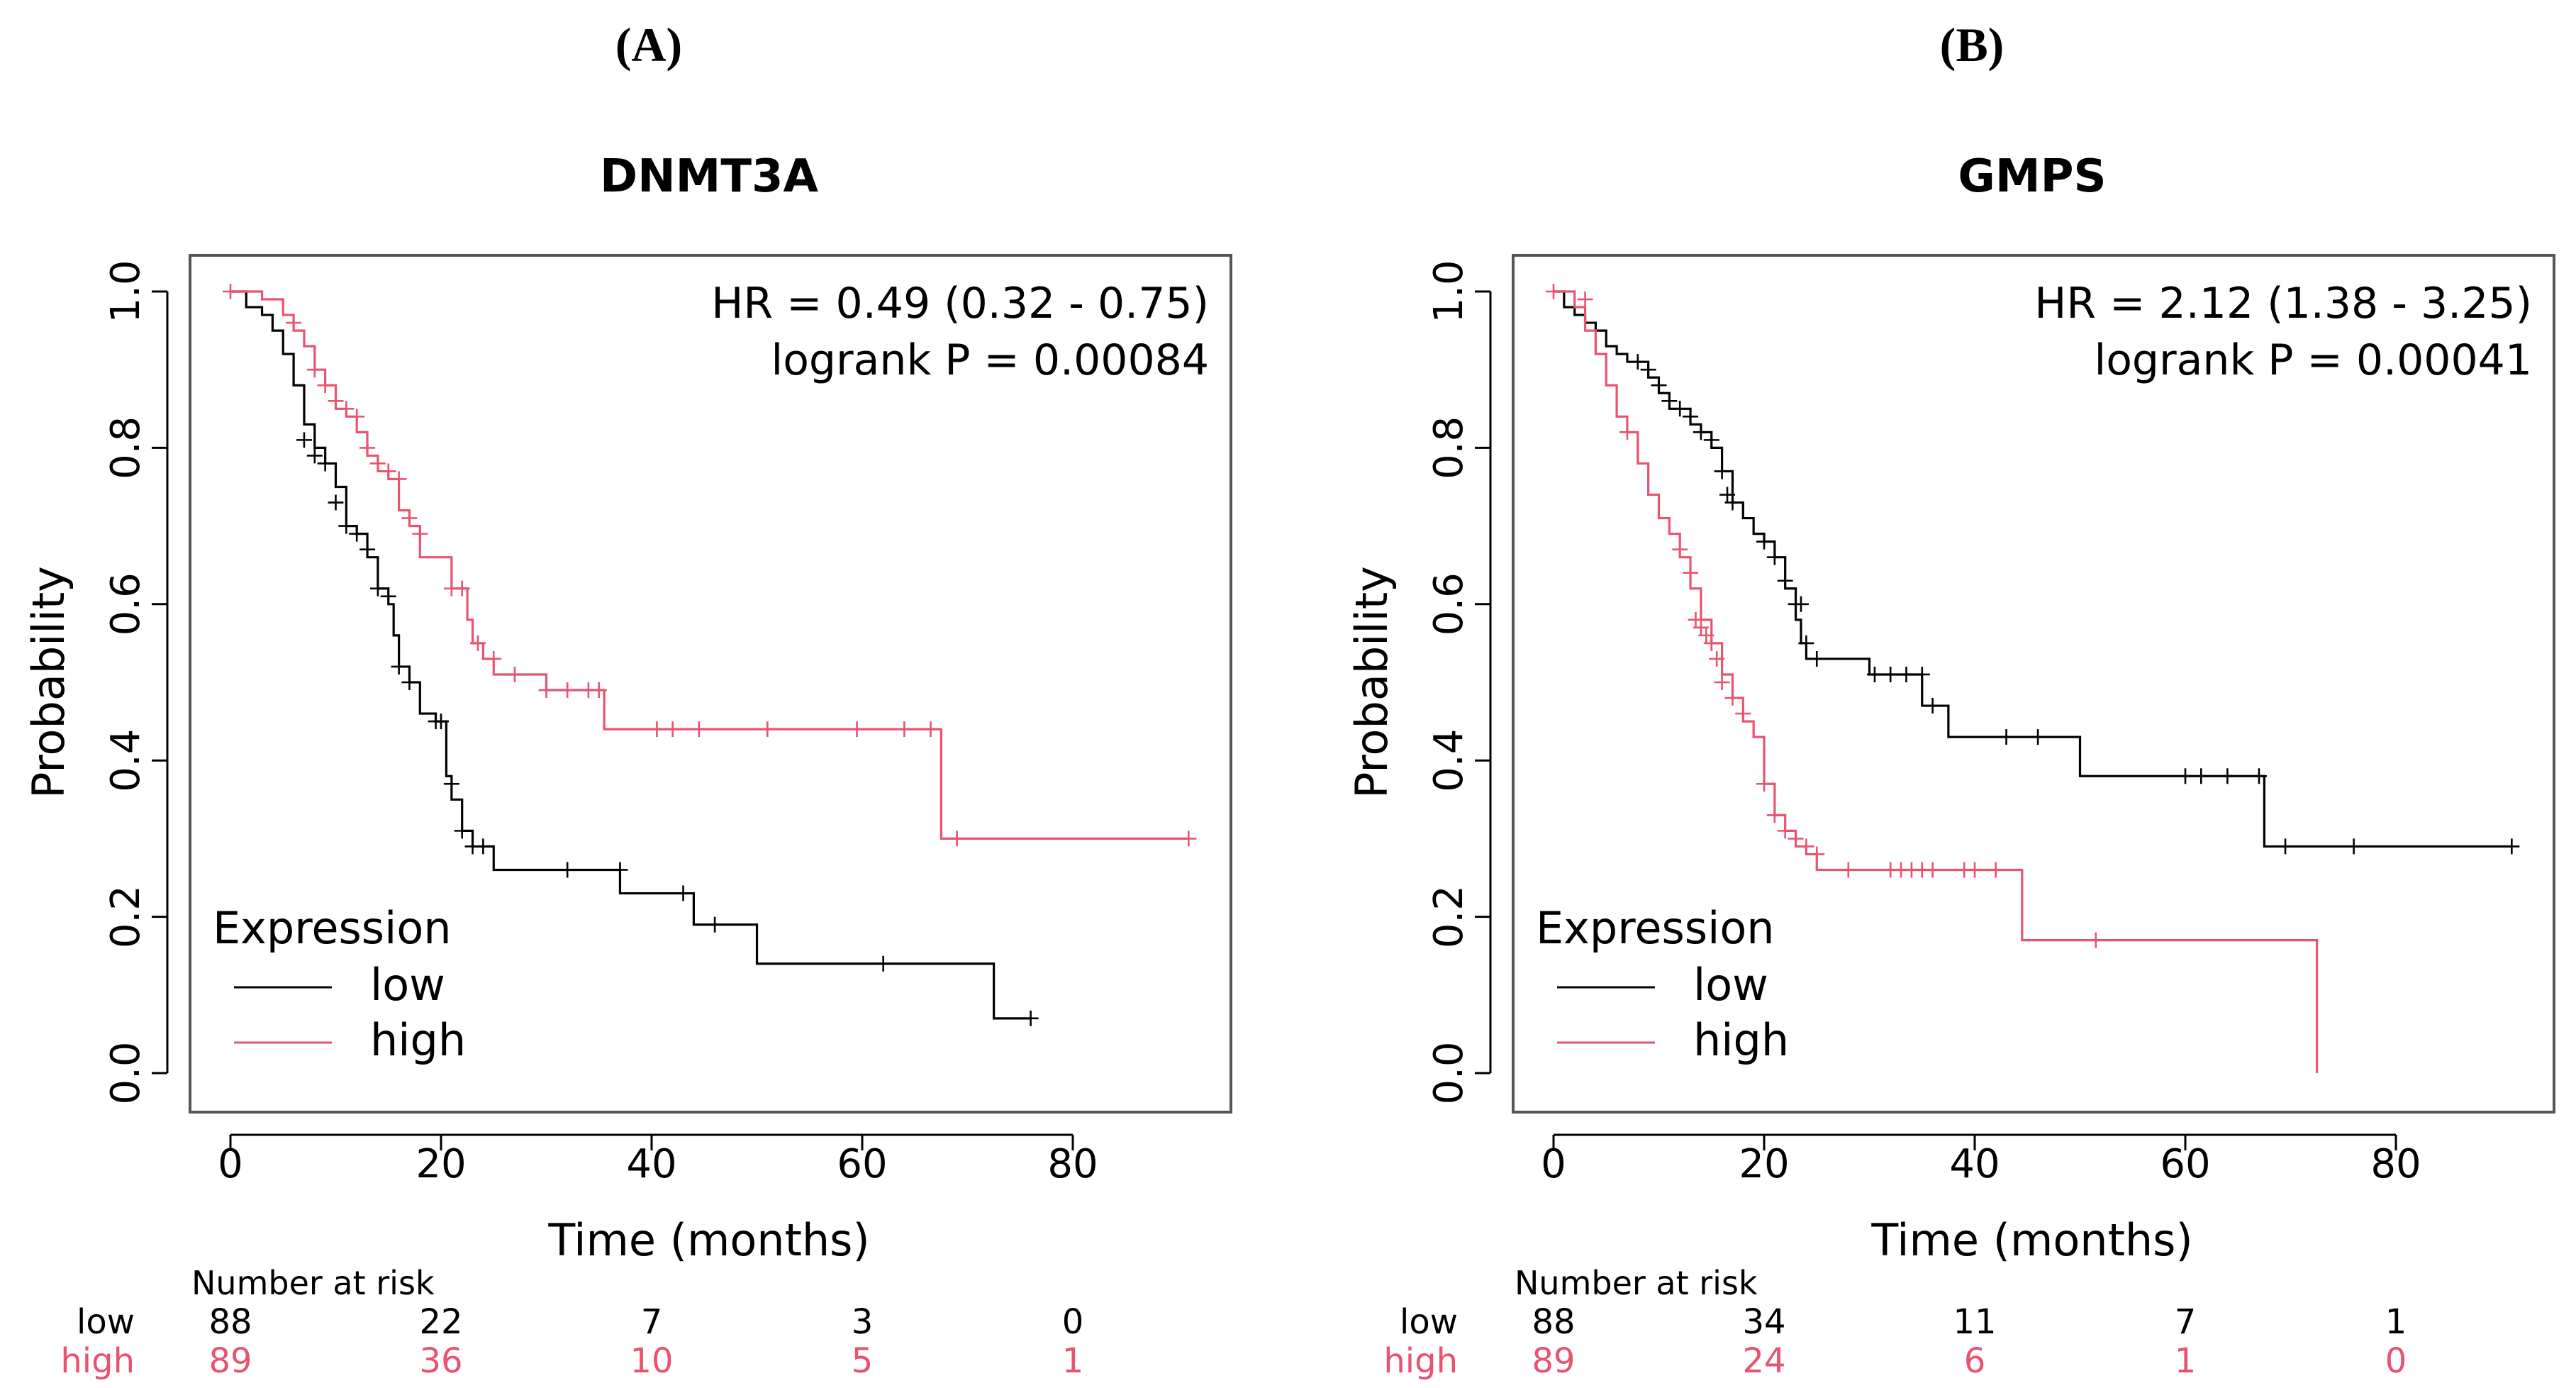 The height and width of the screenshot is (1388, 2576). What do you see at coordinates (126, 447) in the screenshot?
I see `y-tick-label: 0.8` at bounding box center [126, 447].